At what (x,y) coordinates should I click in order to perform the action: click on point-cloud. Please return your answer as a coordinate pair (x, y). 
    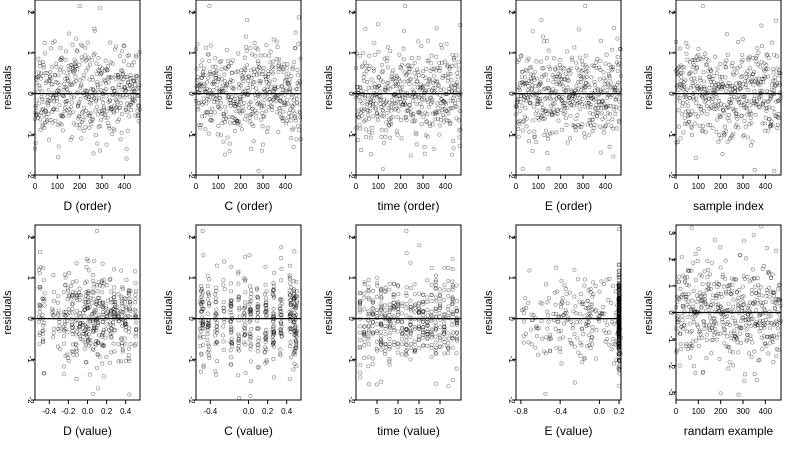
    Looking at the image, I should click on (249, 315).